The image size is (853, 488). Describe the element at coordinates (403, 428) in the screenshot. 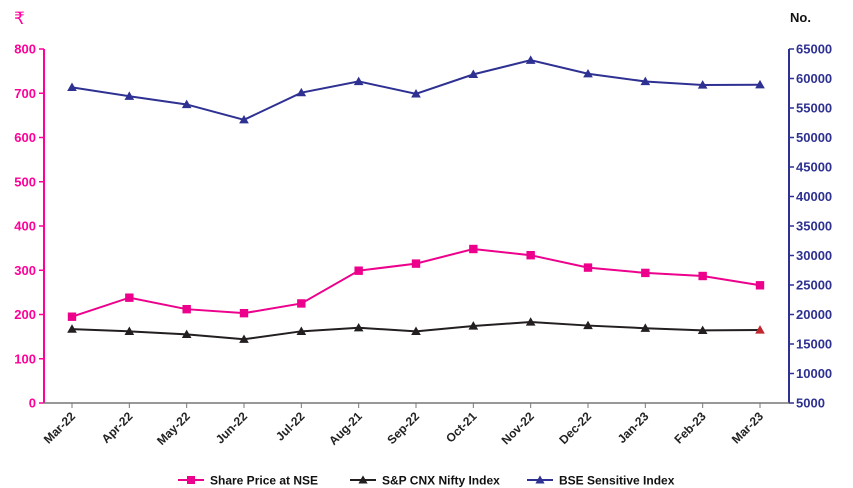

I see `x-tick-label: Sep-22` at that location.